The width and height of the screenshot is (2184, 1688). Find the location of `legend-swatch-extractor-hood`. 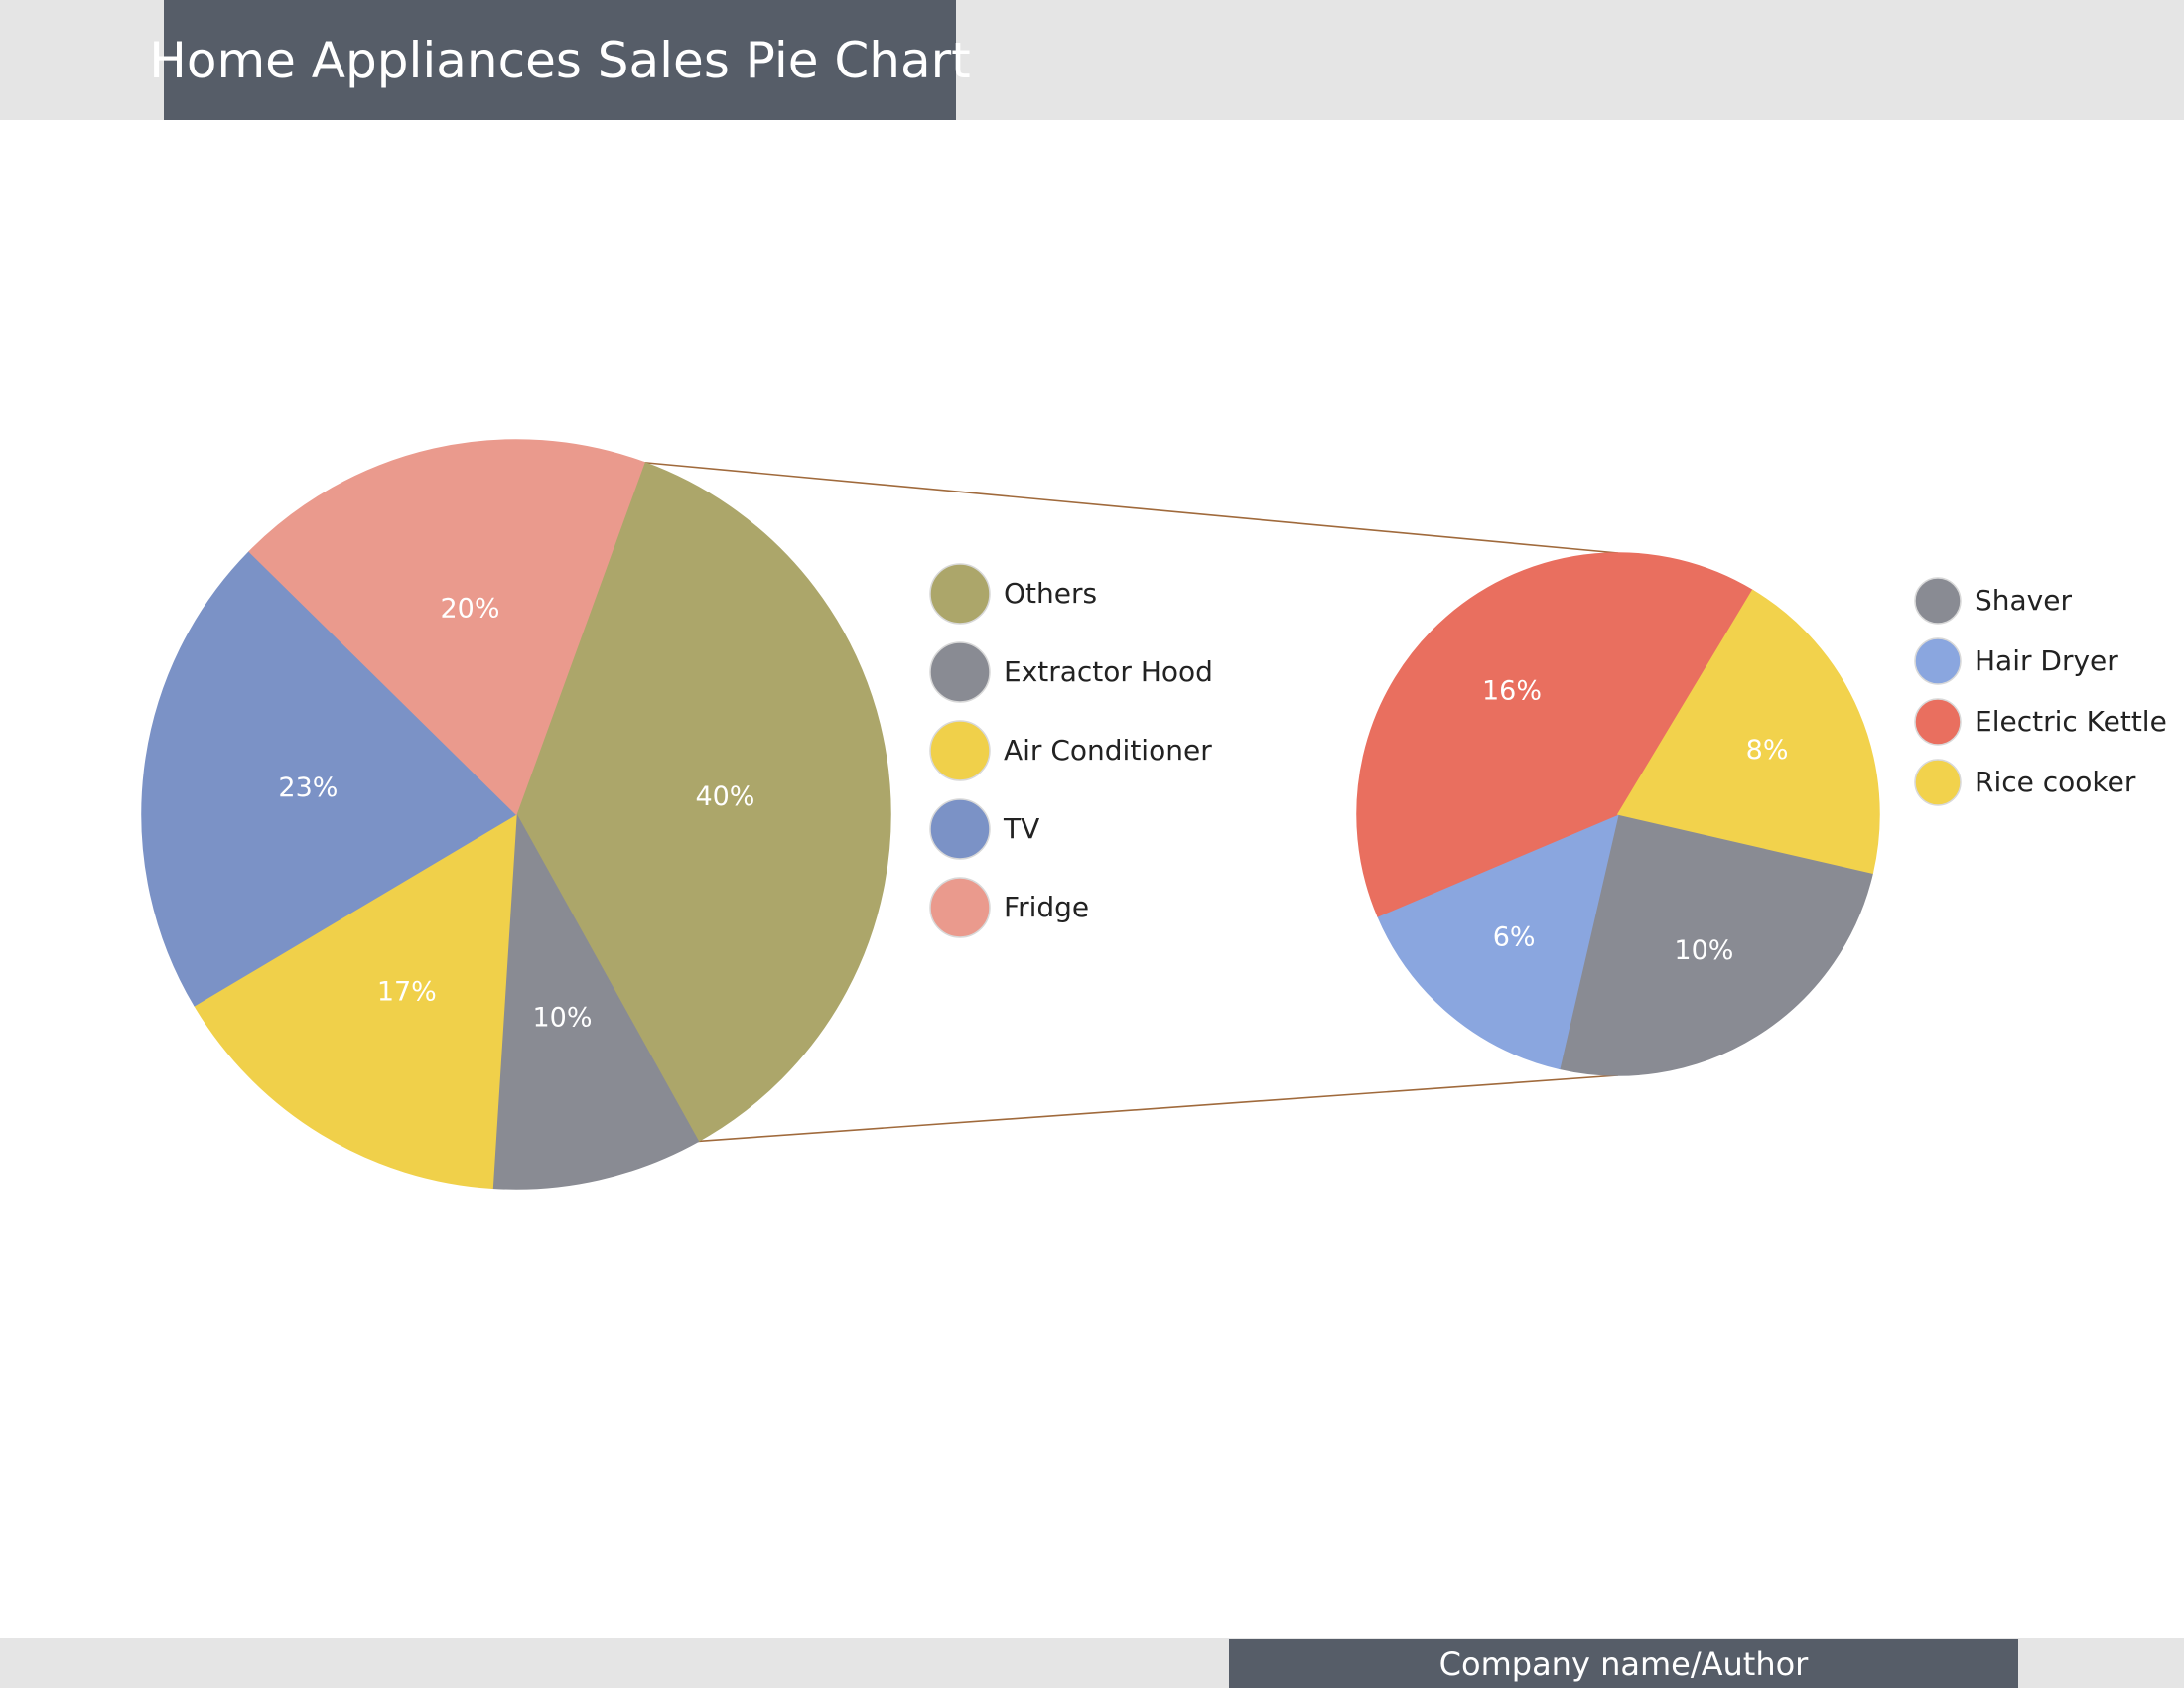

legend-swatch-extractor-hood is located at coordinates (960, 672).